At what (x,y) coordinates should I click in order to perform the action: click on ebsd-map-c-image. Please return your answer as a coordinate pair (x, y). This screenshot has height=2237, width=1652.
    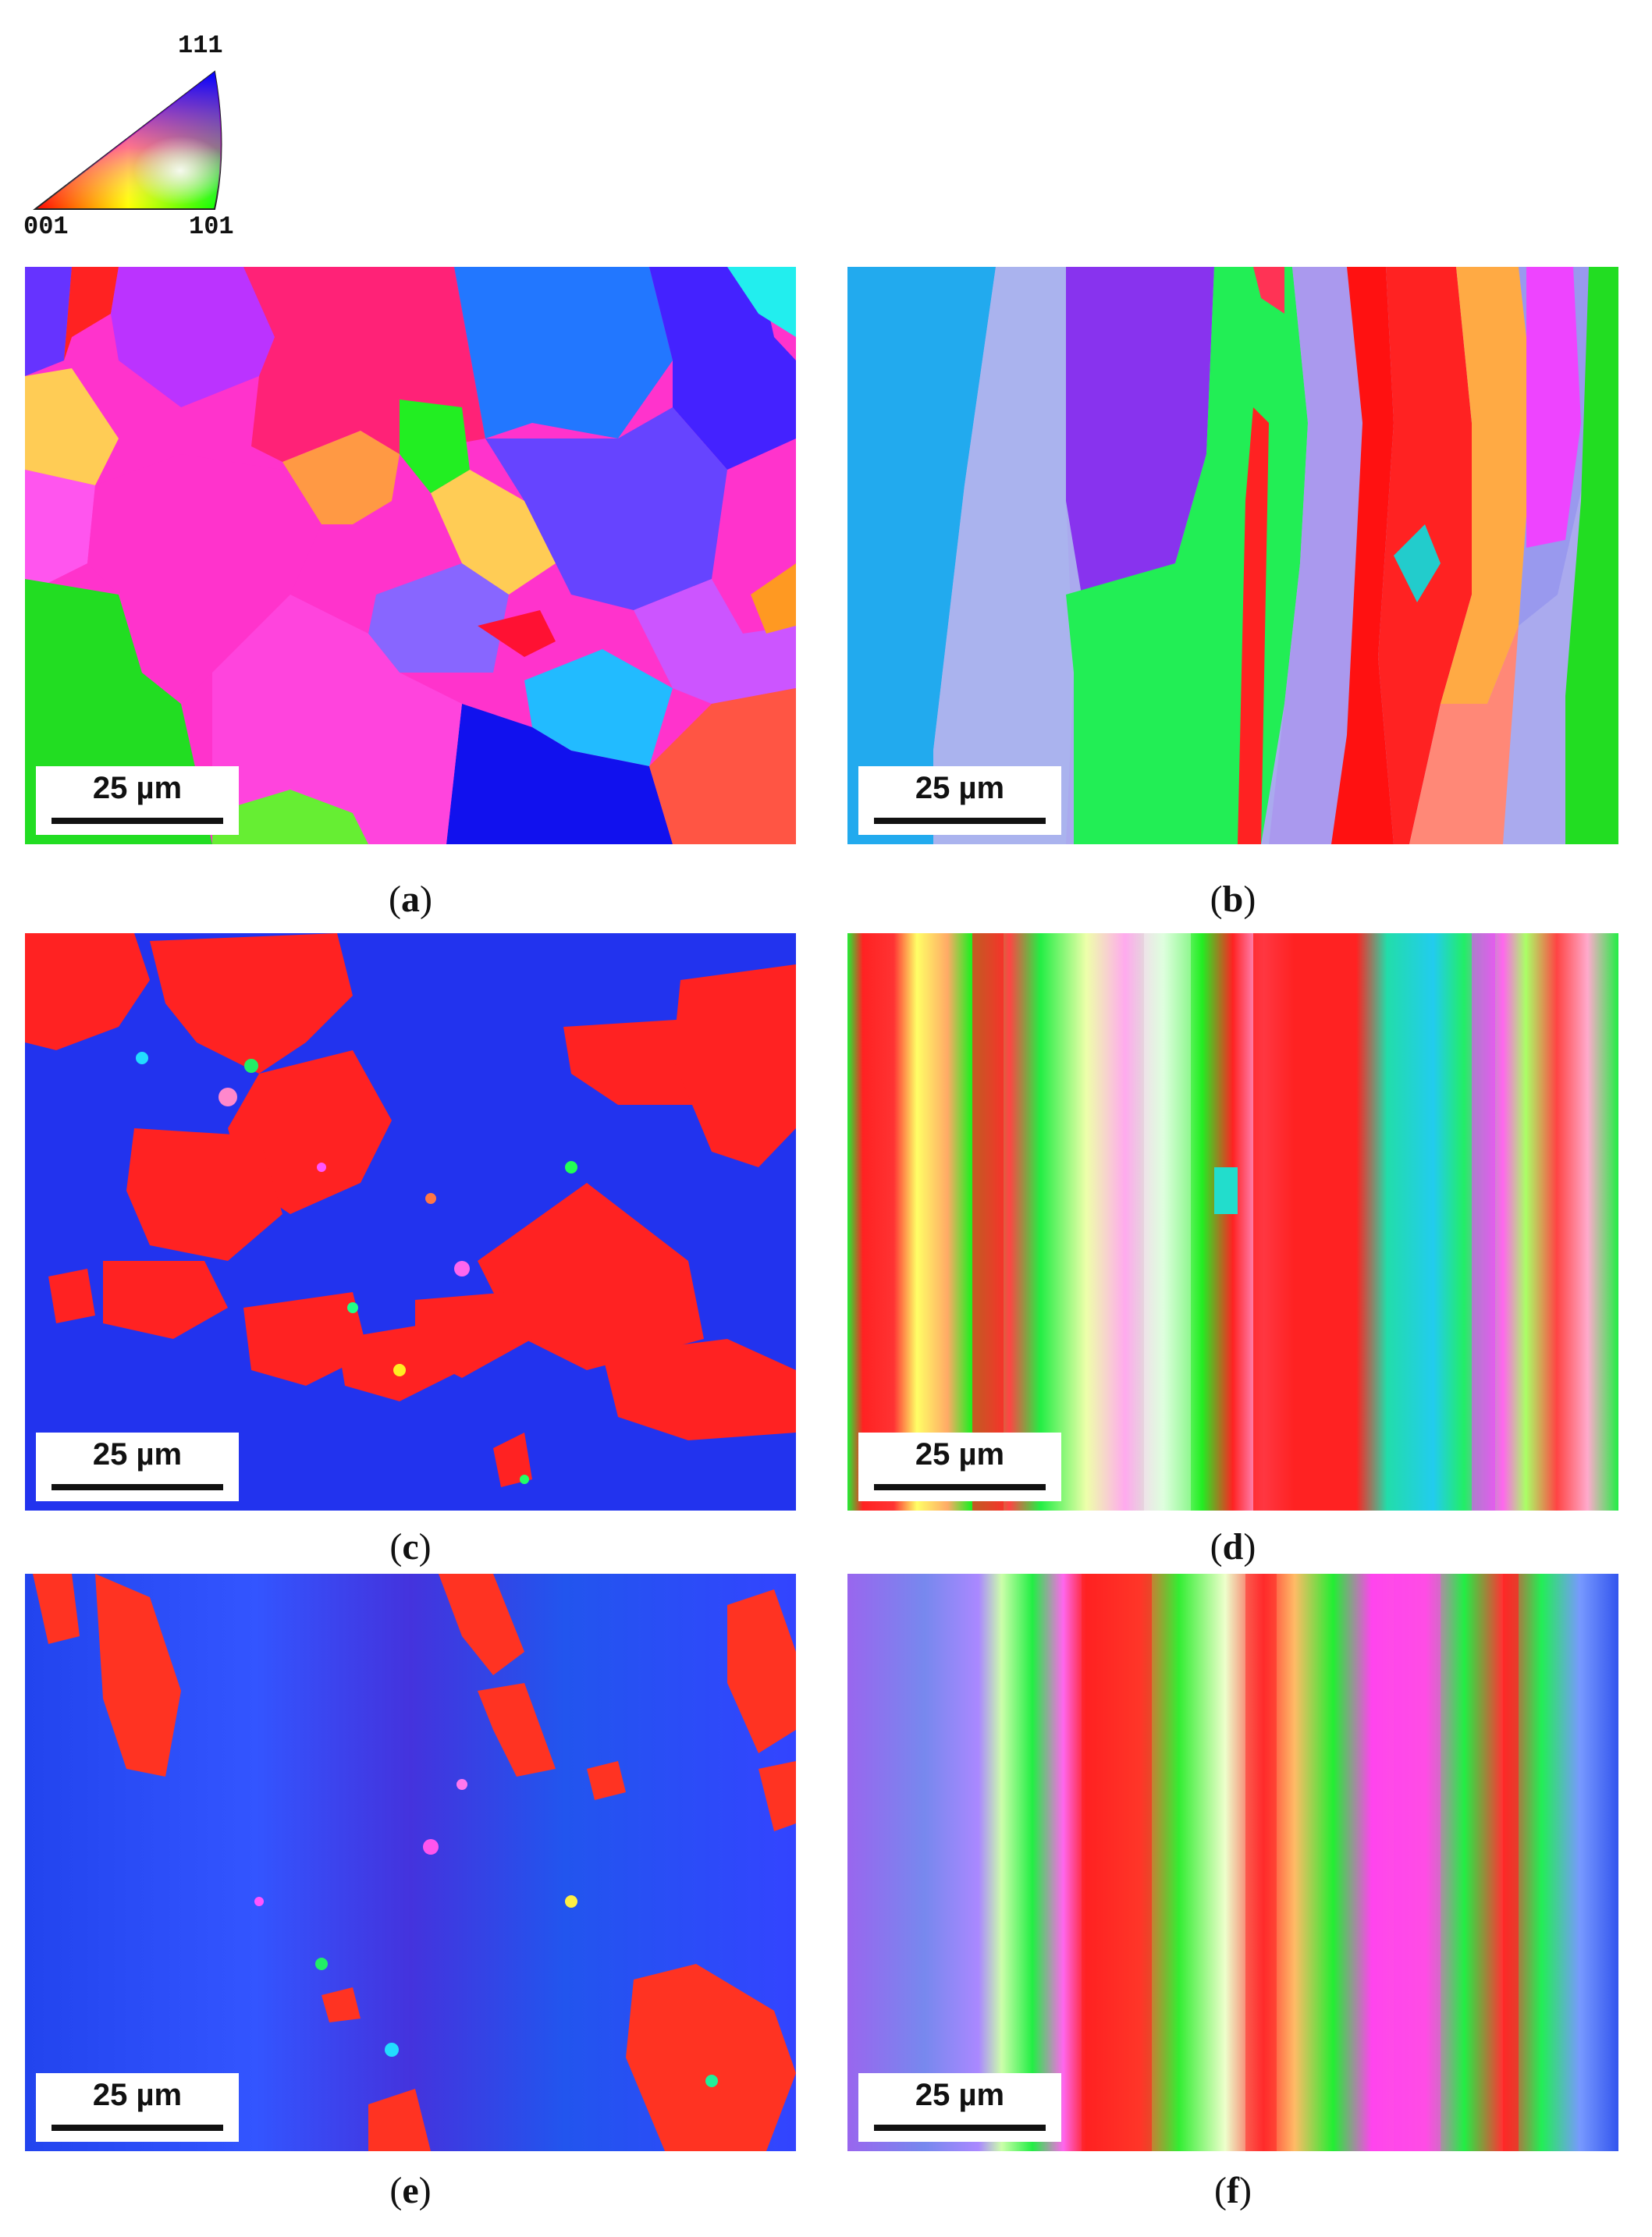
    Looking at the image, I should click on (410, 1222).